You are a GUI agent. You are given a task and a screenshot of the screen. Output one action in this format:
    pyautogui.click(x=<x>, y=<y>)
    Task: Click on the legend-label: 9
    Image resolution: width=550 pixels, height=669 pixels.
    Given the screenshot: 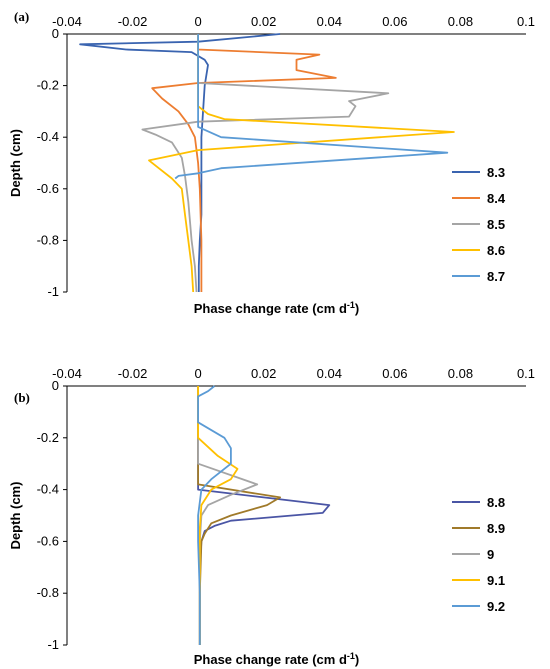 What is the action you would take?
    pyautogui.click(x=490, y=554)
    